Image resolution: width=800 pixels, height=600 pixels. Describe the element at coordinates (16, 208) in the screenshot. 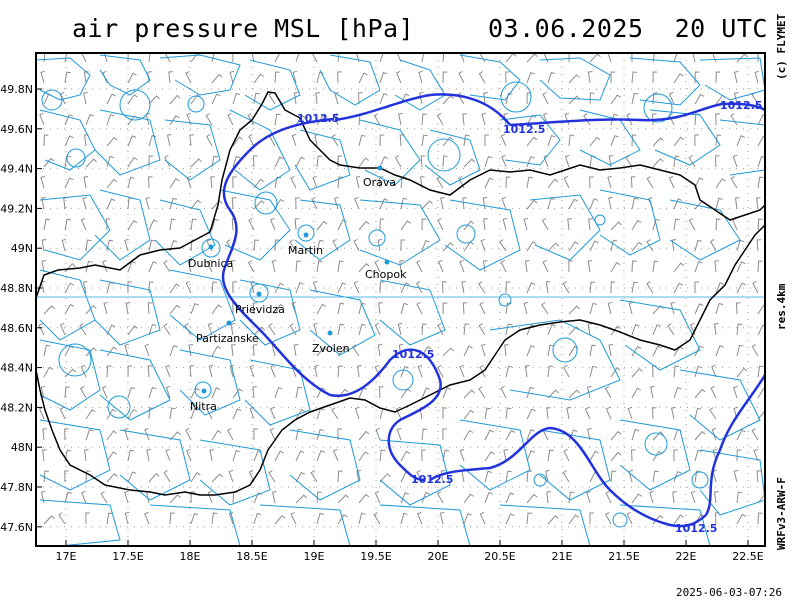

I see `y-tick-label: 49.2N` at that location.